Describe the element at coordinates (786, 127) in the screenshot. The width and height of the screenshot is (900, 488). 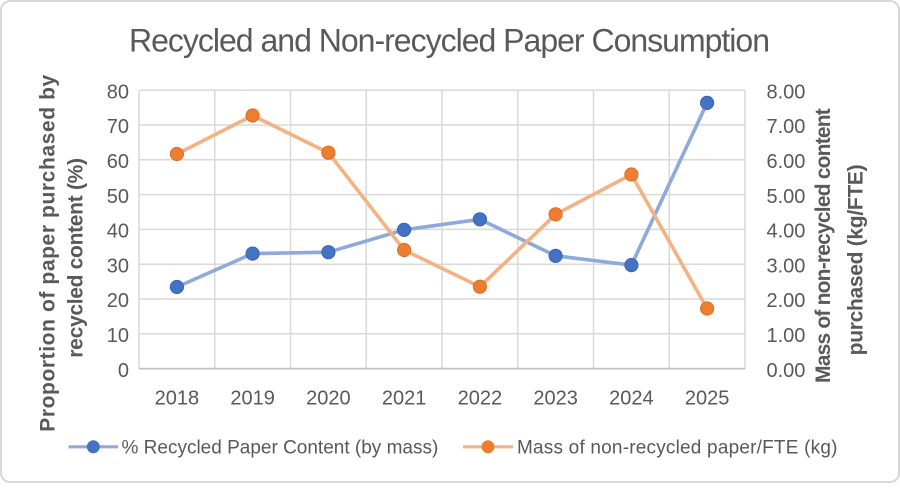
I see `svg-text: 7.00` at that location.